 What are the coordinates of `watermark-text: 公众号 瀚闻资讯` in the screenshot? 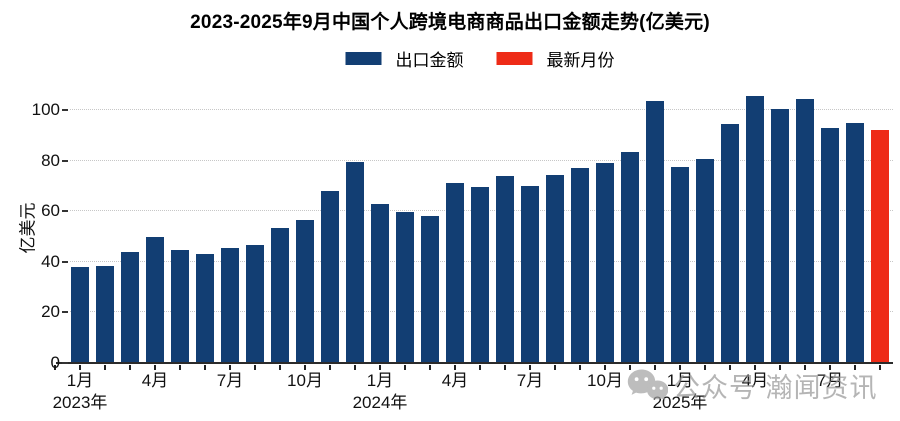 It's located at (775, 388).